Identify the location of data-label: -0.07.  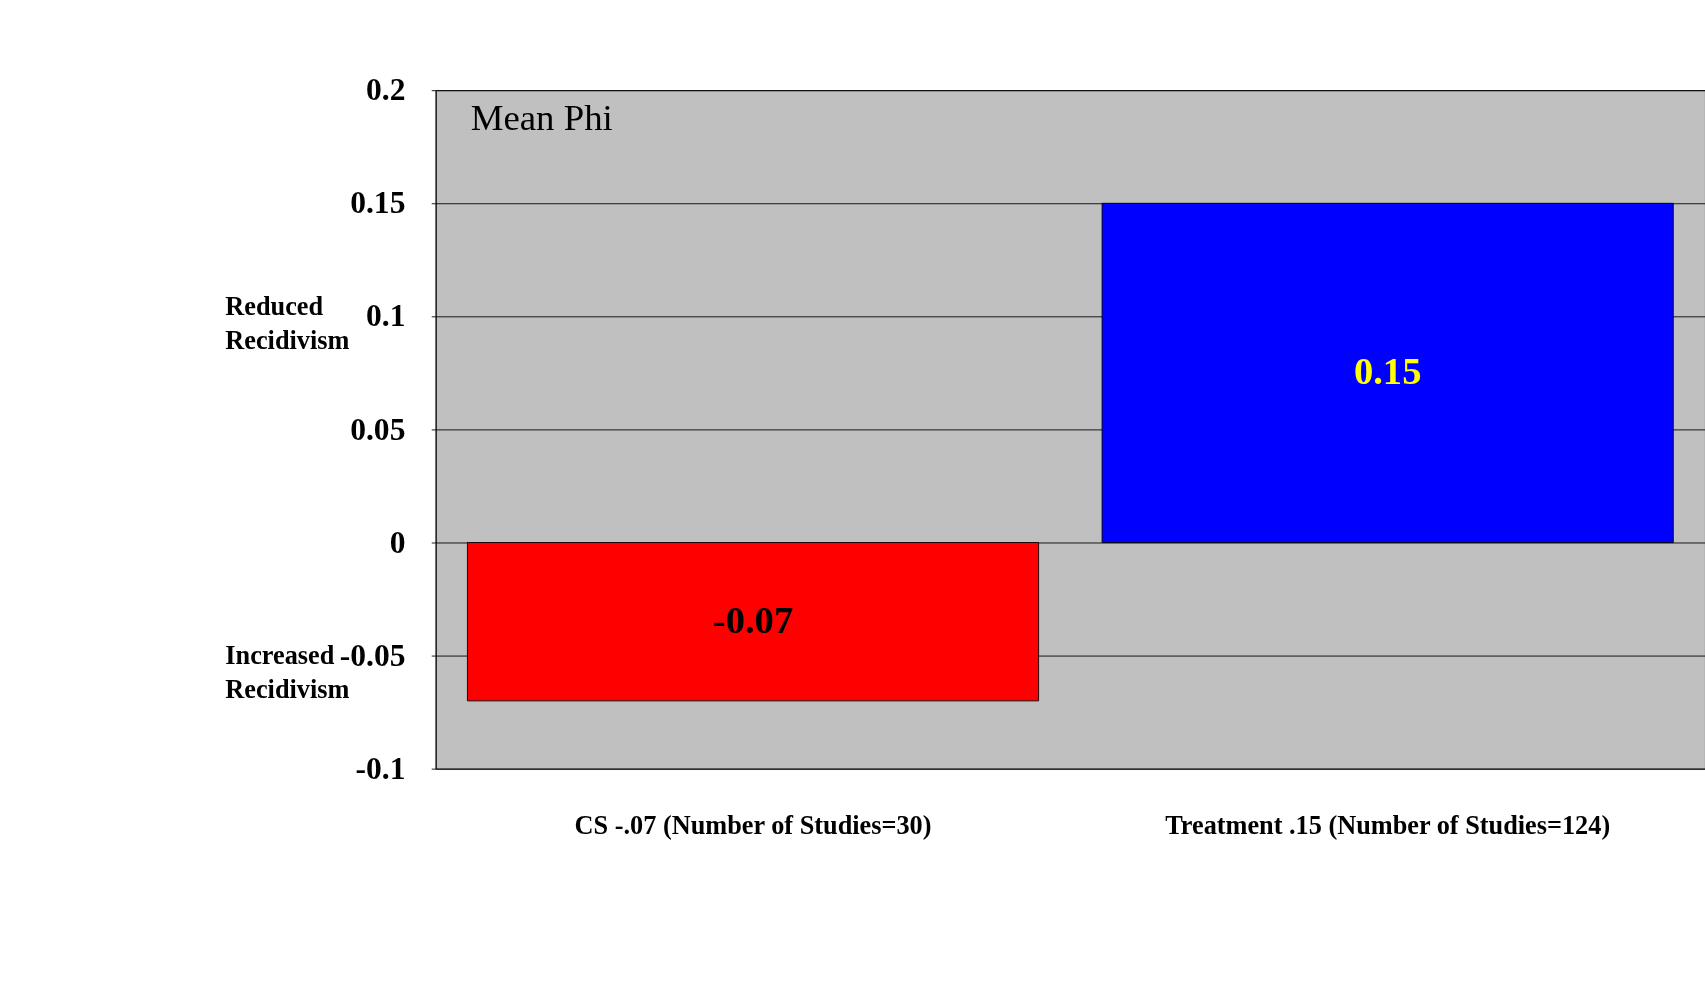
(753, 620).